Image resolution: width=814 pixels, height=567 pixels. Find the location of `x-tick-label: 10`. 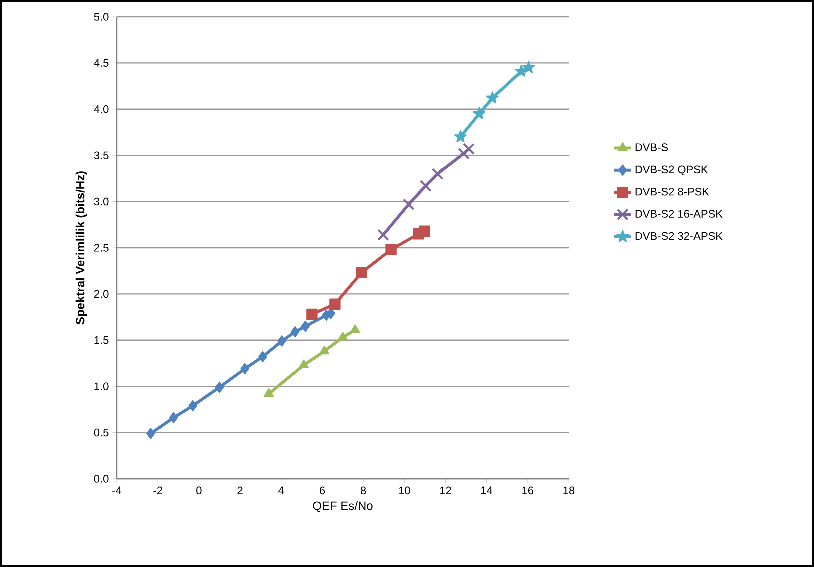

x-tick-label: 10 is located at coordinates (404, 490).